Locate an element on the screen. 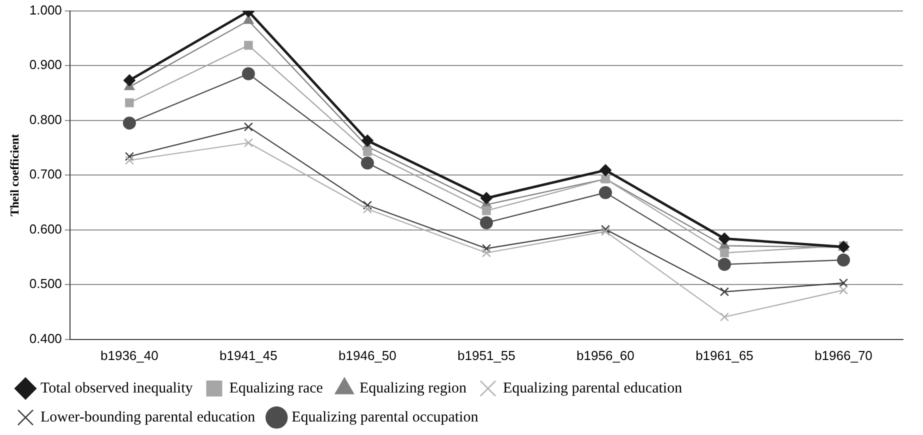 Image resolution: width=923 pixels, height=435 pixels. y-tick-label: 0.800 is located at coordinates (45, 119).